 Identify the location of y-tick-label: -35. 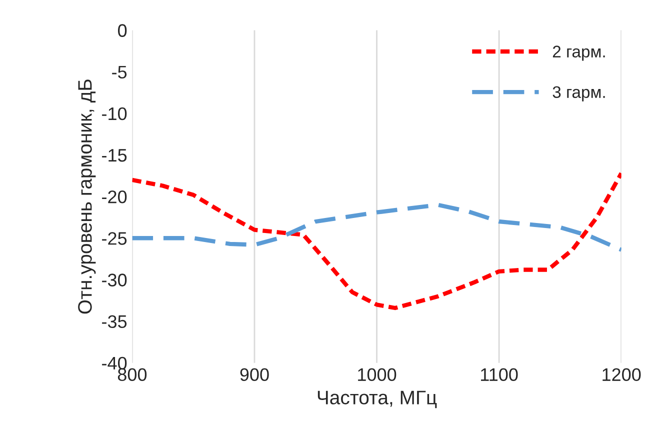
(114, 321).